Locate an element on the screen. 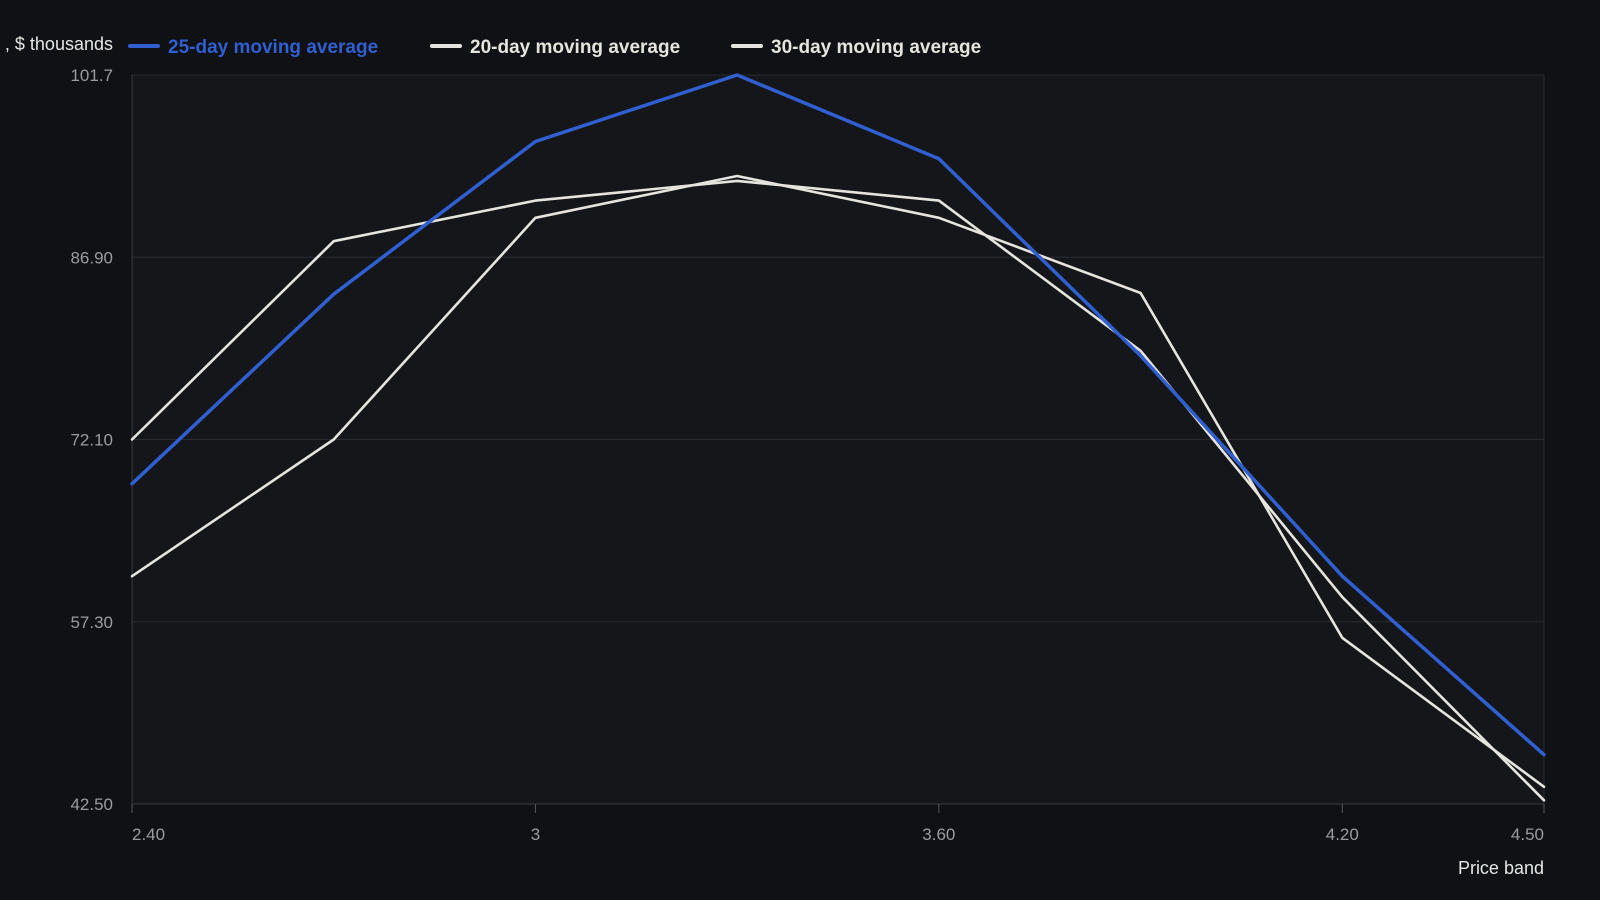 This screenshot has height=900, width=1600. legend-label: 20-day moving average is located at coordinates (575, 47).